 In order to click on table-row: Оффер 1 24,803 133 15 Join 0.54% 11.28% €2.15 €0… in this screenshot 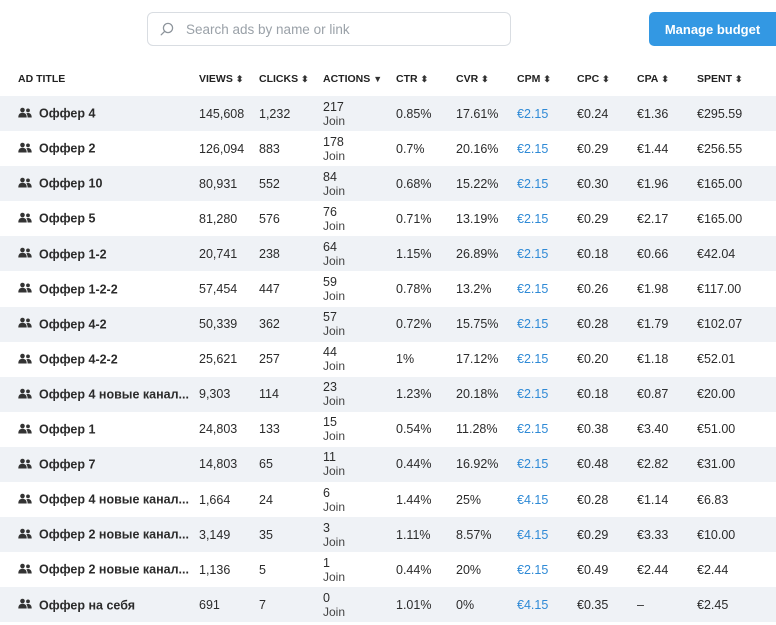, I will do `click(388, 429)`.